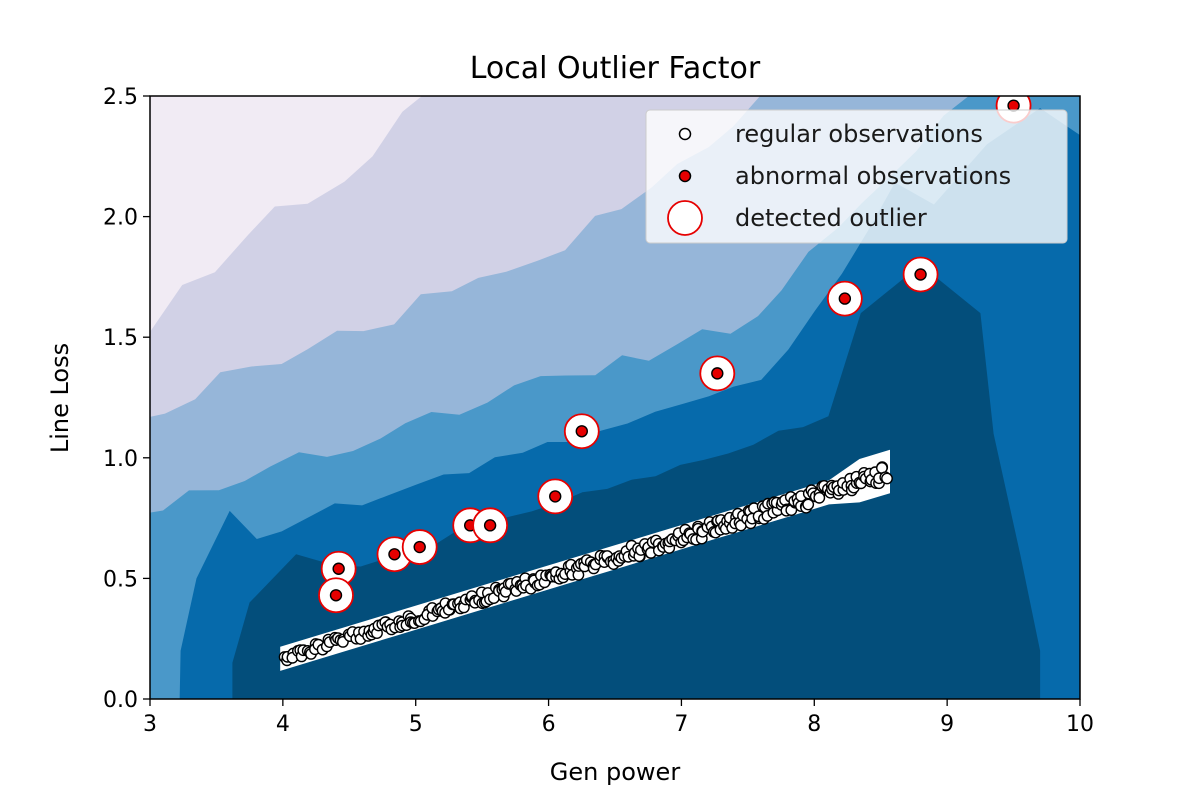 The image size is (1200, 800). I want to click on x-tick-label: 6, so click(549, 724).